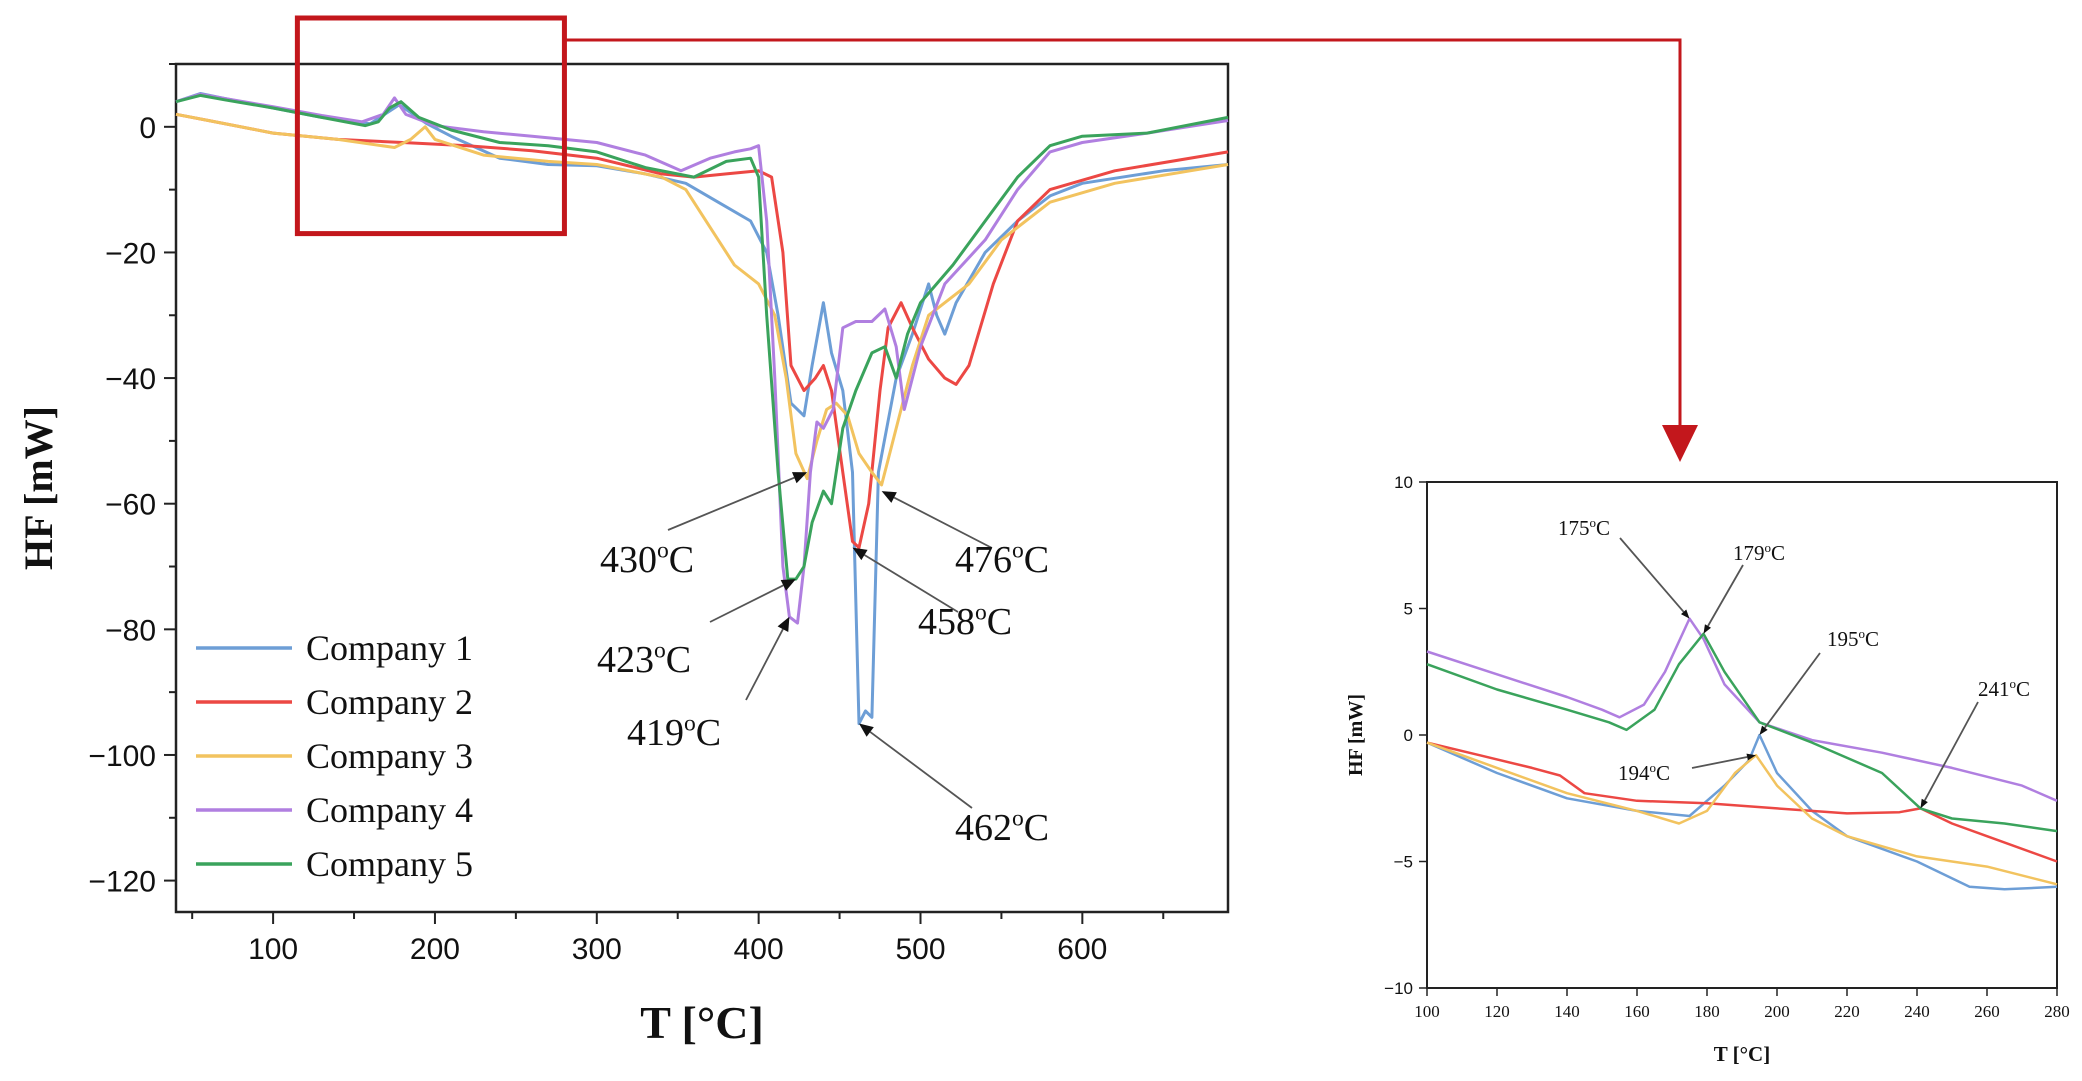  Describe the element at coordinates (1398, 988) in the screenshot. I see `inset-y-tick-label: −10` at that location.